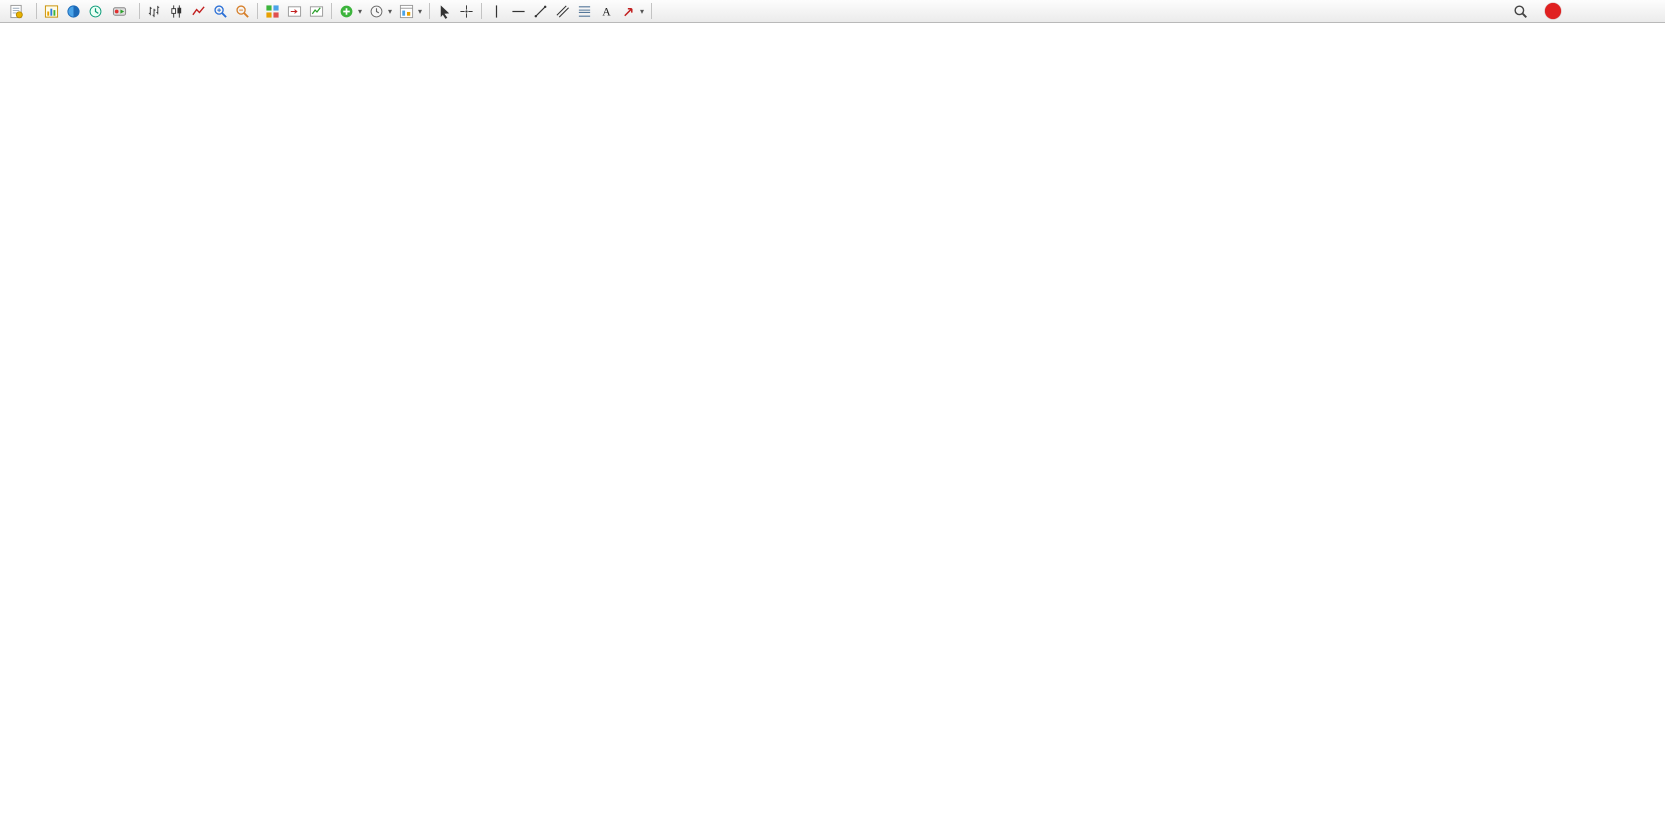 The height and width of the screenshot is (840, 1665). I want to click on channel-button, so click(562, 11).